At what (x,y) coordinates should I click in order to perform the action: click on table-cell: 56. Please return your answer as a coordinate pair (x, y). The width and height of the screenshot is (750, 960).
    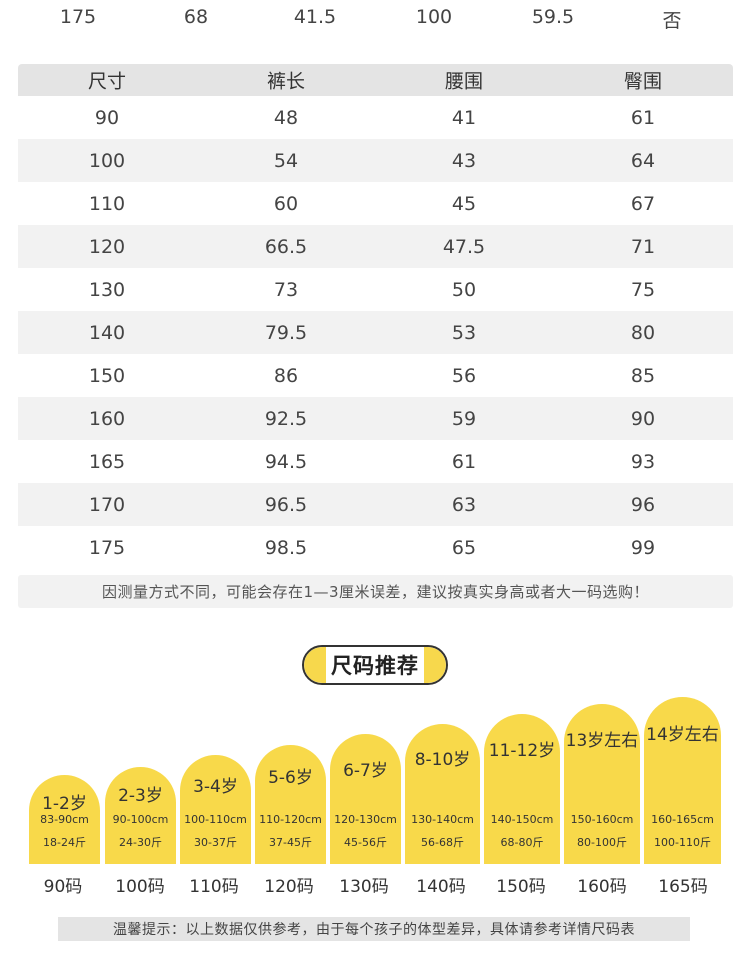
    Looking at the image, I should click on (464, 375).